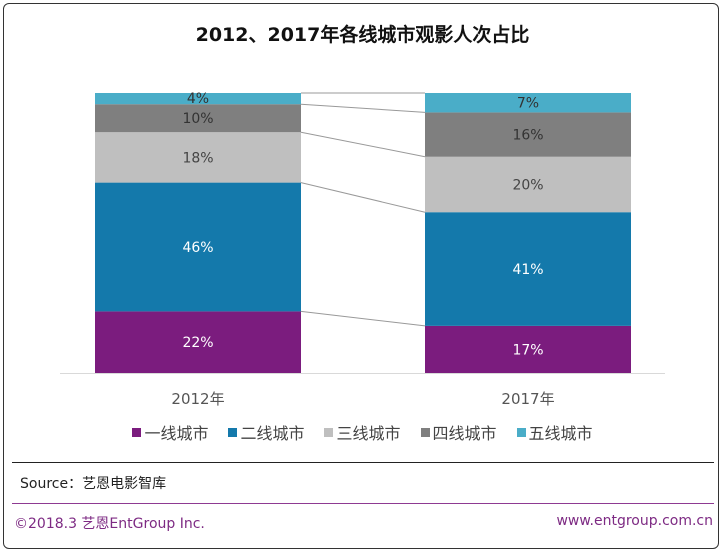 This screenshot has width=725, height=555. What do you see at coordinates (527, 399) in the screenshot?
I see `x-tick-label: 2017年` at bounding box center [527, 399].